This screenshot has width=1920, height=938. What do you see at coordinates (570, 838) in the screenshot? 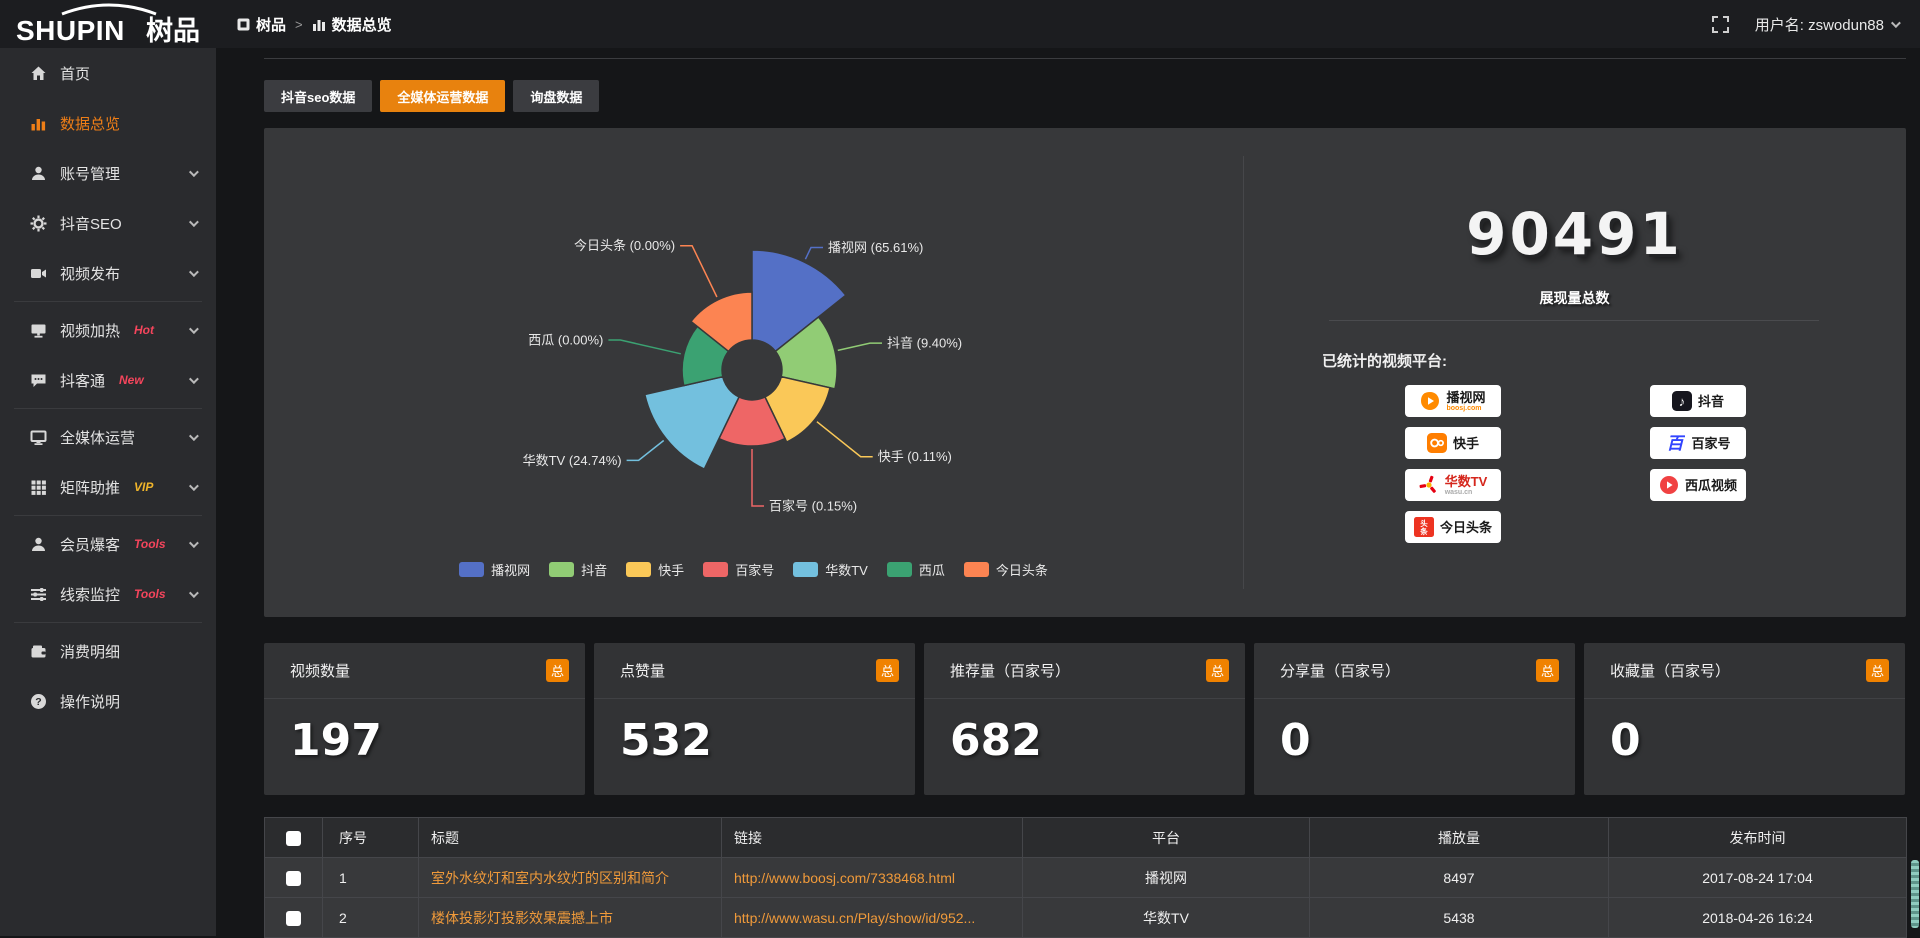
I see `table-header-1: 标题` at bounding box center [570, 838].